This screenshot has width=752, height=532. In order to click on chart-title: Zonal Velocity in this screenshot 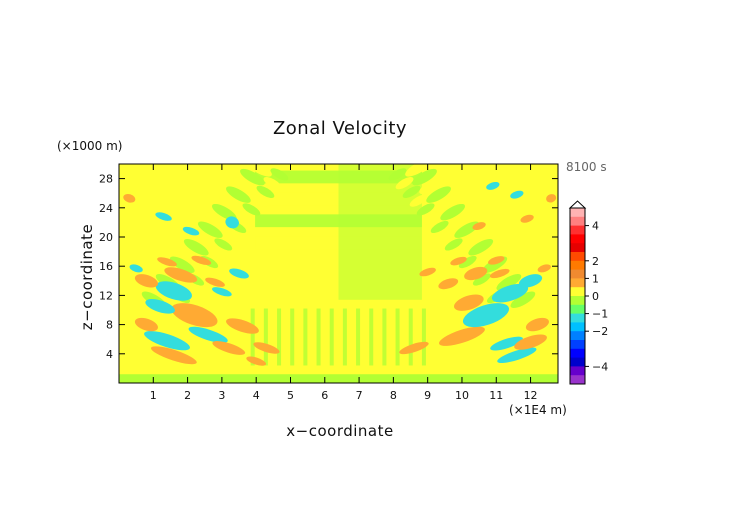, I will do `click(340, 128)`.